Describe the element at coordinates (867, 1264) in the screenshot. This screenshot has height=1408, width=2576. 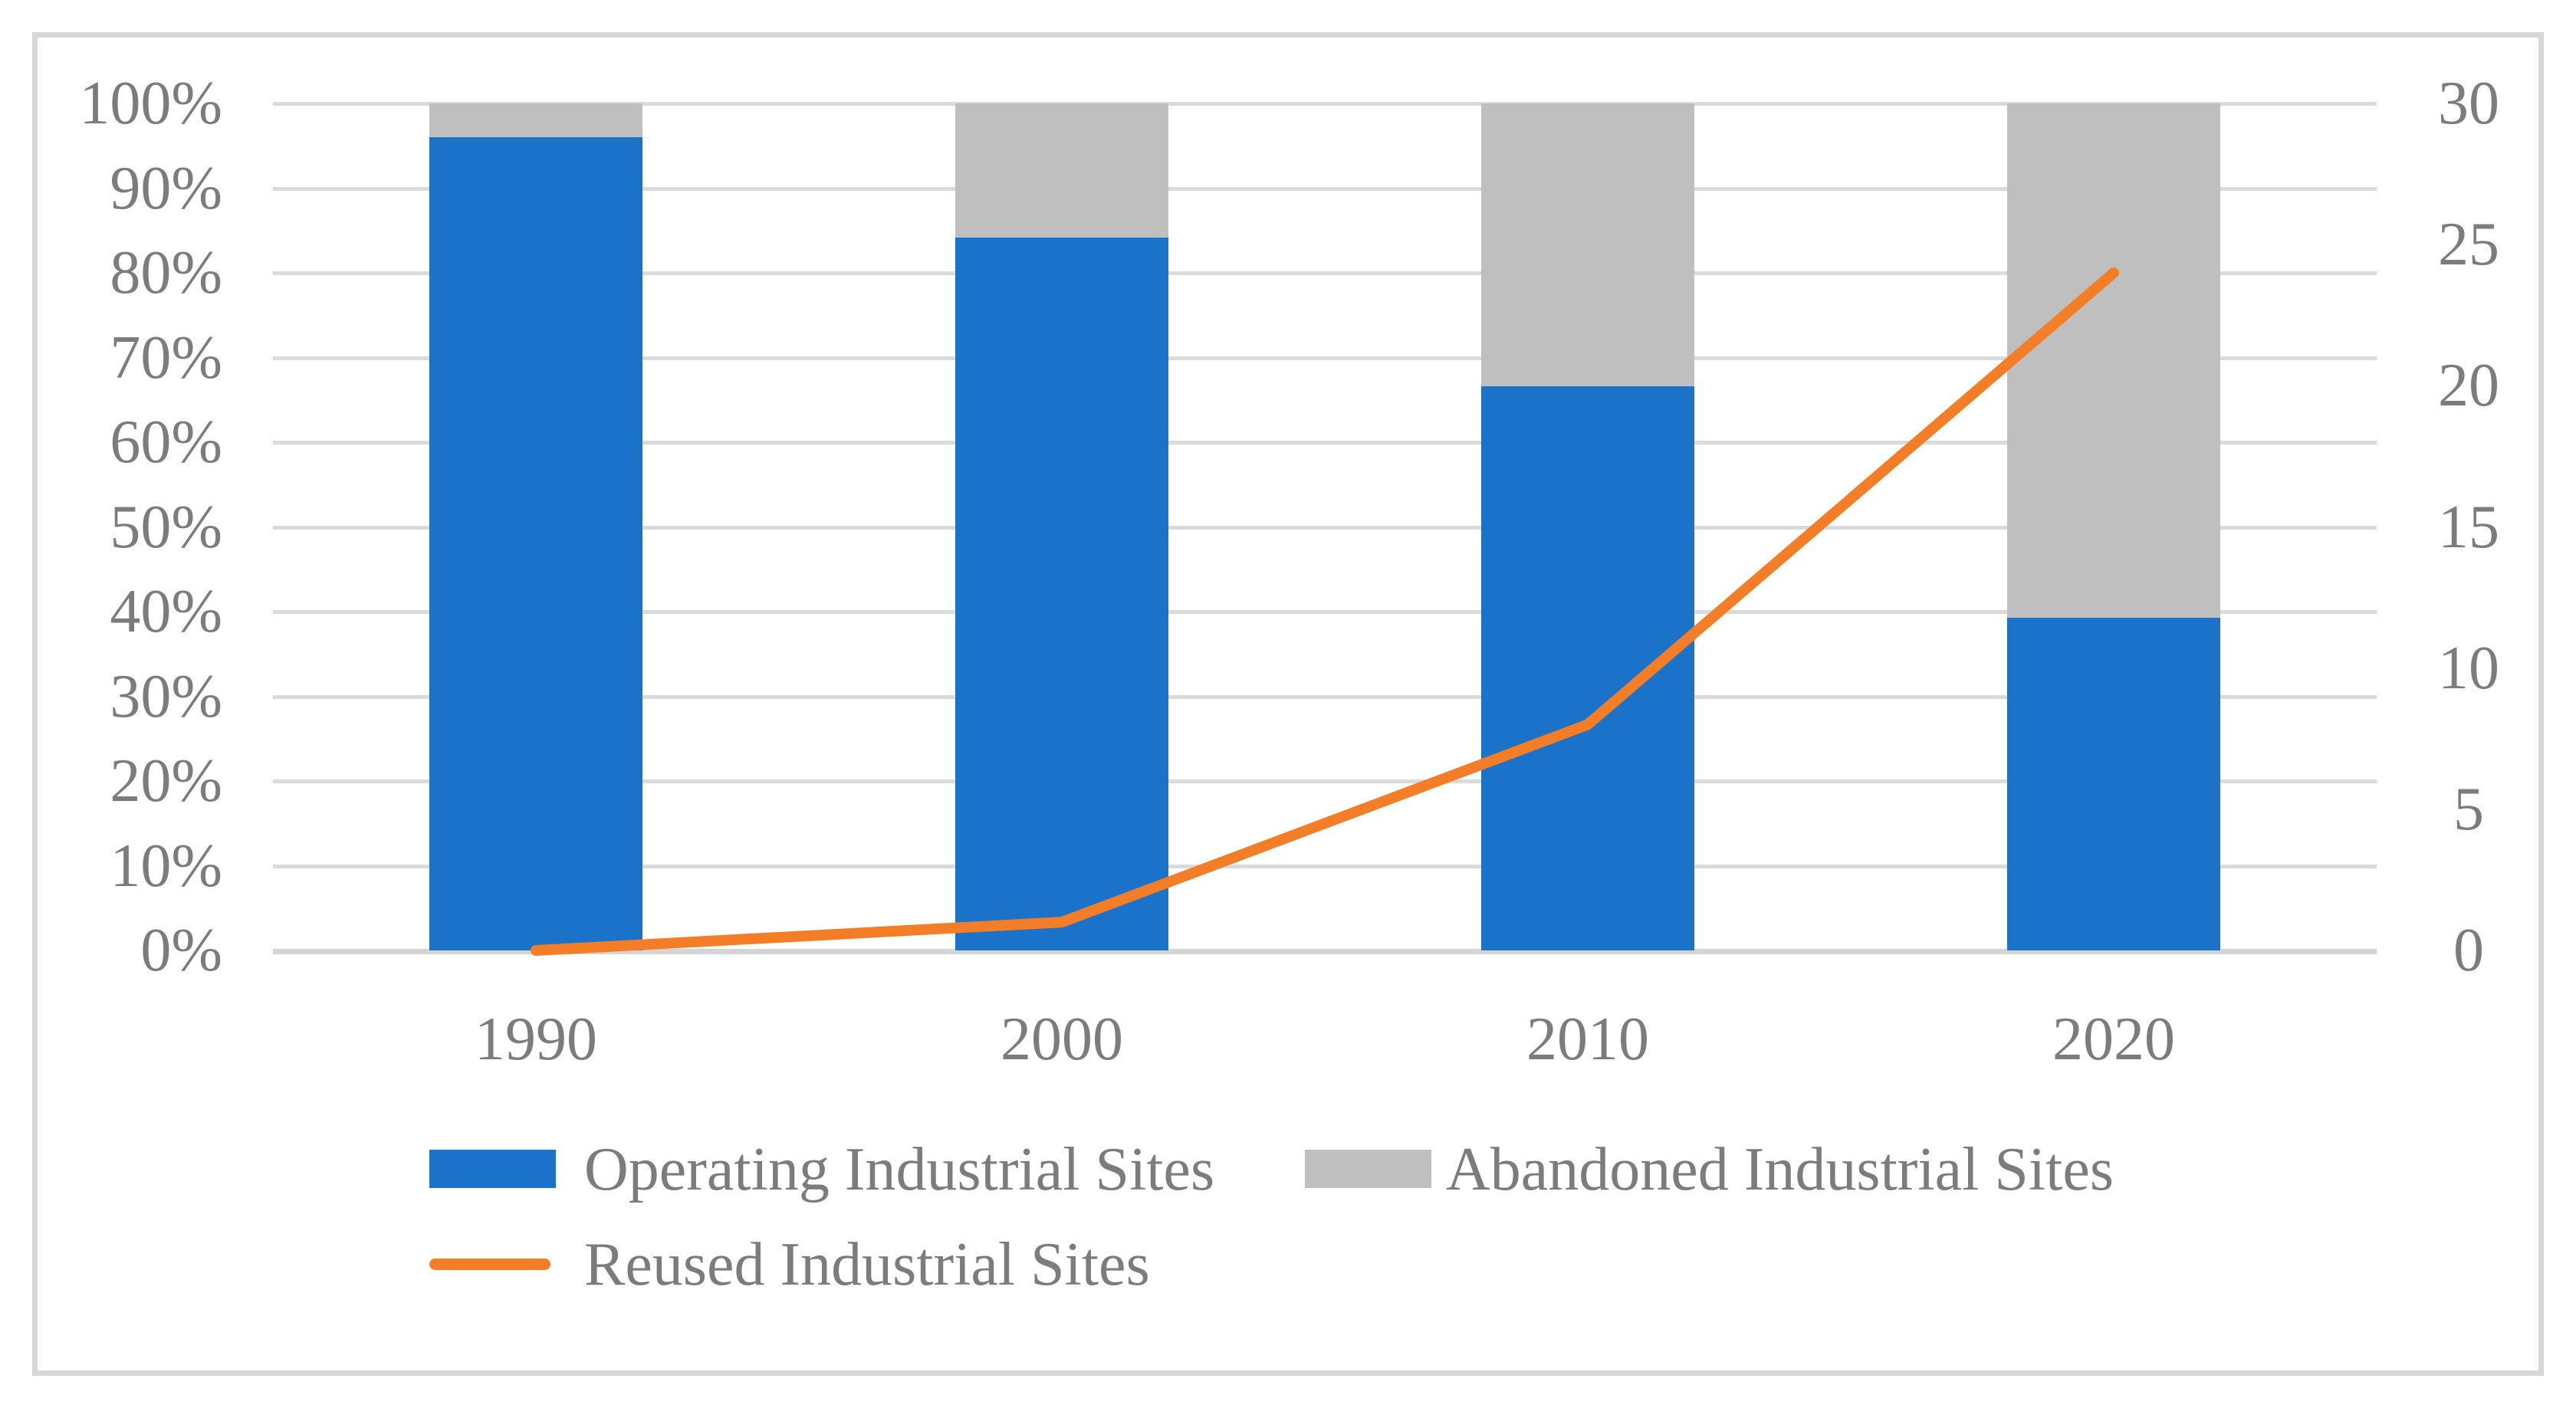
I see `legend-label-reused: Reused Industrial Sites` at that location.